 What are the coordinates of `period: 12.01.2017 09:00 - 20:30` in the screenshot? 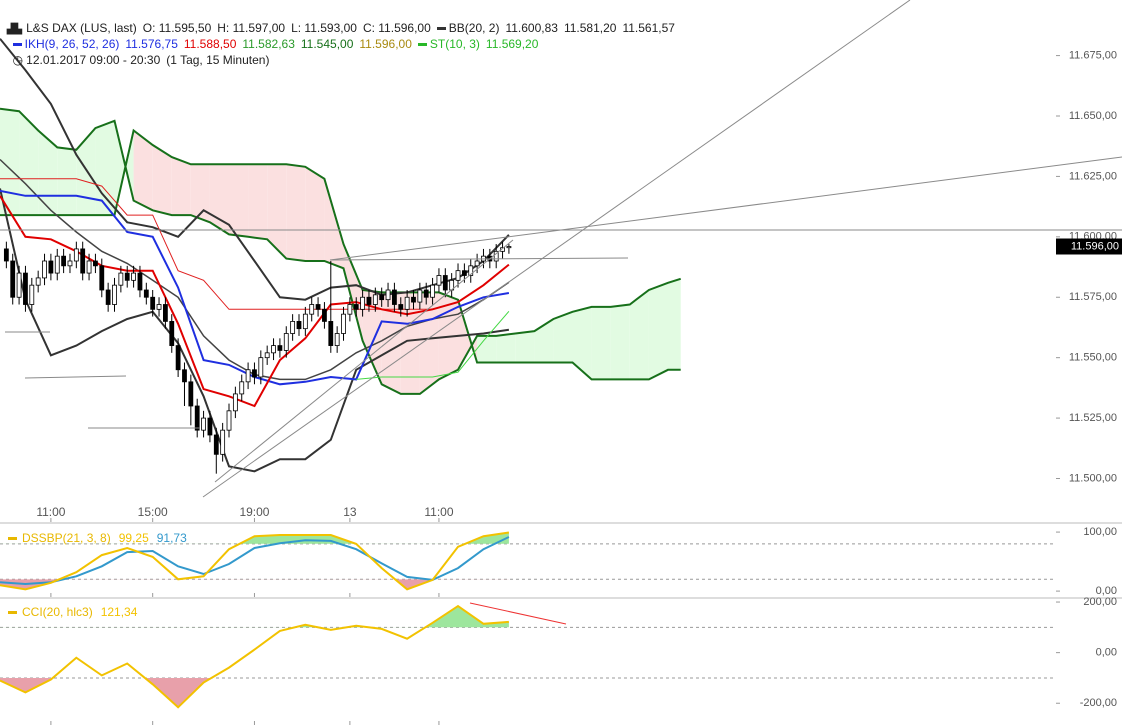 It's located at (93, 60).